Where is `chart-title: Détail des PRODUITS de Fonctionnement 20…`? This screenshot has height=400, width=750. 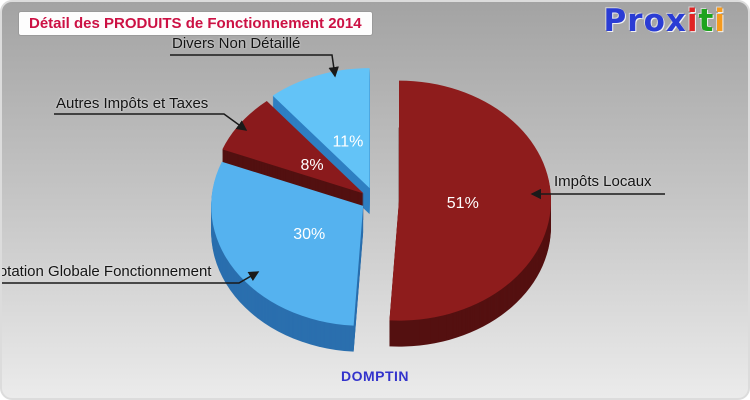
chart-title: Détail des PRODUITS de Fonctionnement 20… is located at coordinates (195, 23).